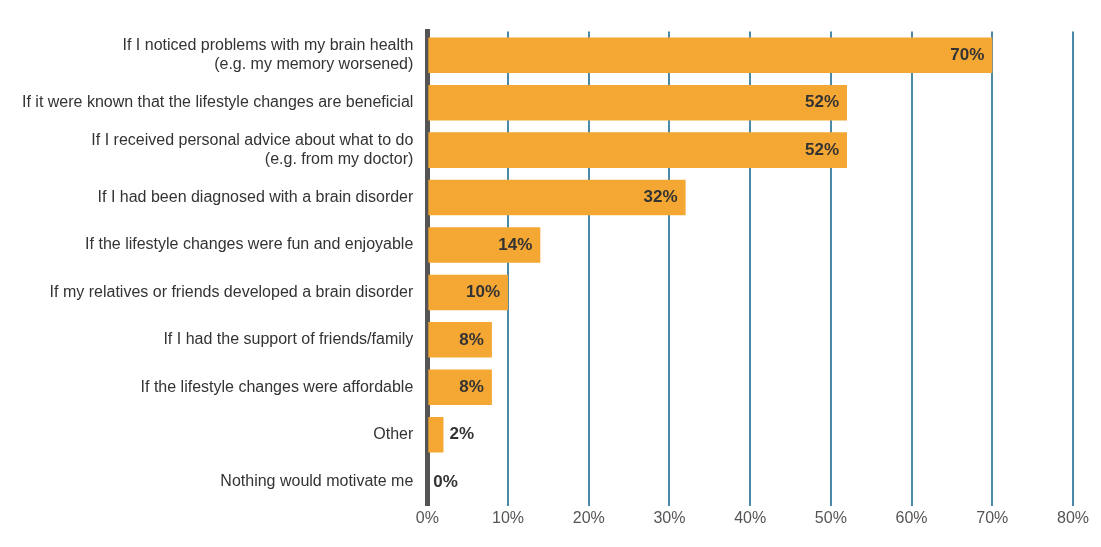 The height and width of the screenshot is (547, 1101). Describe the element at coordinates (660, 197) in the screenshot. I see `data-label: 32%` at that location.